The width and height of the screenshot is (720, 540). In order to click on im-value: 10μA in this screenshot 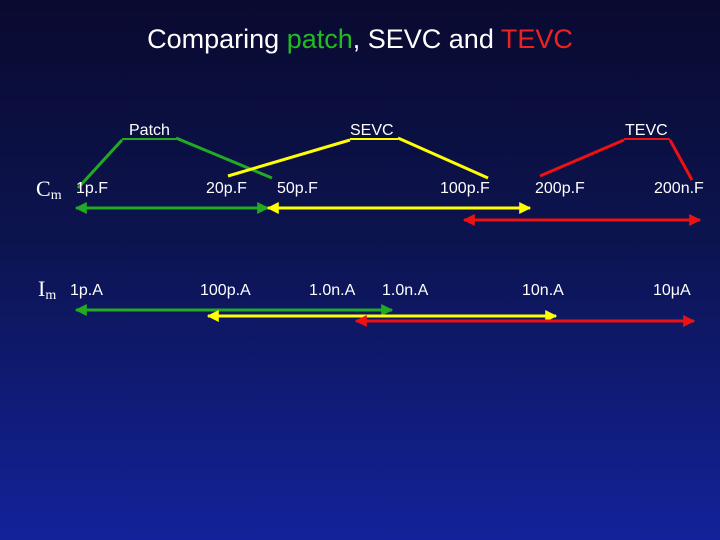, I will do `click(672, 290)`.